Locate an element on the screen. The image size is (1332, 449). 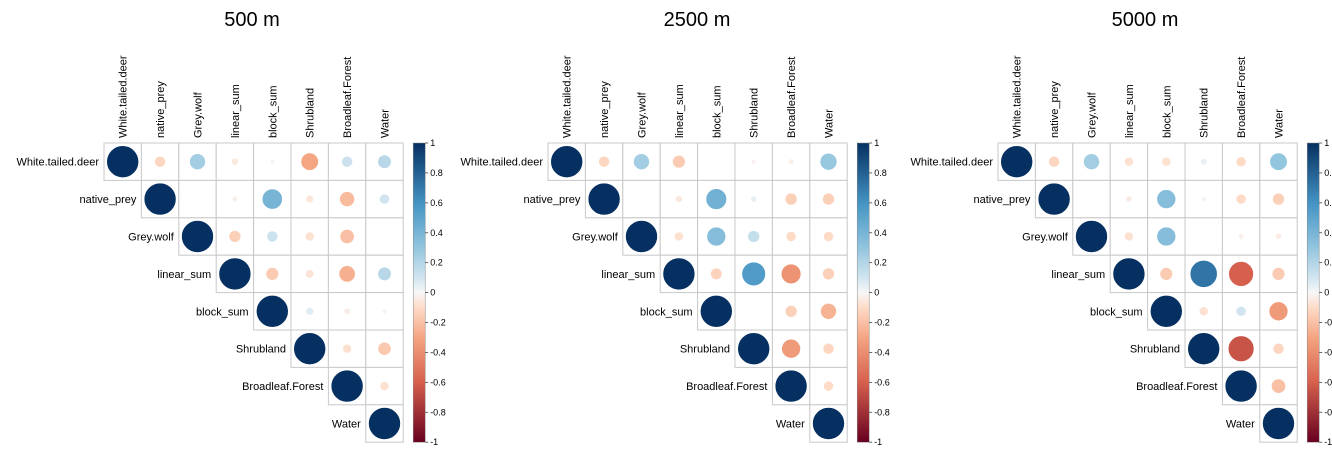
colorbar-tick-label: -0.6 is located at coordinates (882, 382).